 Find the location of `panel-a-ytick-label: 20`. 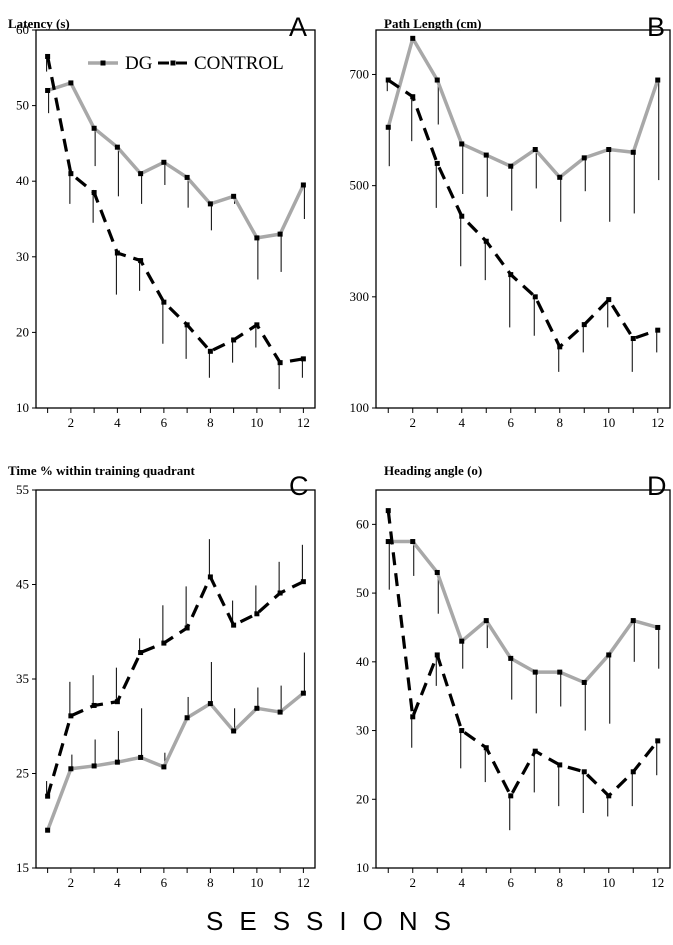

panel-a-ytick-label: 20 is located at coordinates (22, 331).